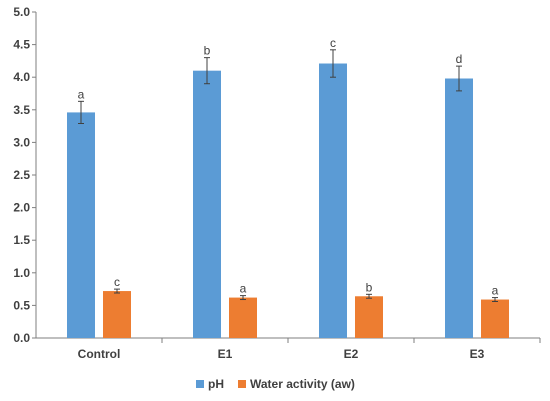 Image resolution: width=550 pixels, height=401 pixels. I want to click on y-tick-label: 3.0, so click(21, 142).